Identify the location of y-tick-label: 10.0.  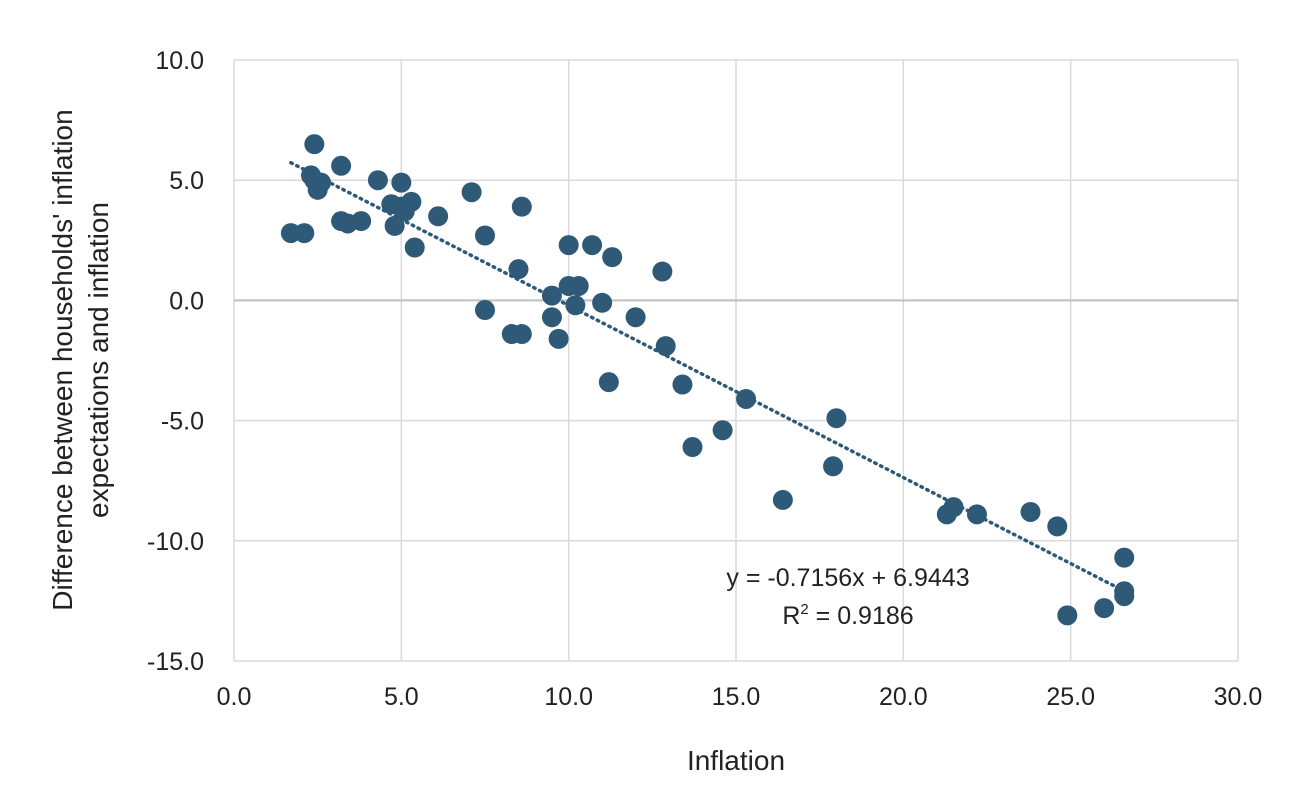
(179, 61).